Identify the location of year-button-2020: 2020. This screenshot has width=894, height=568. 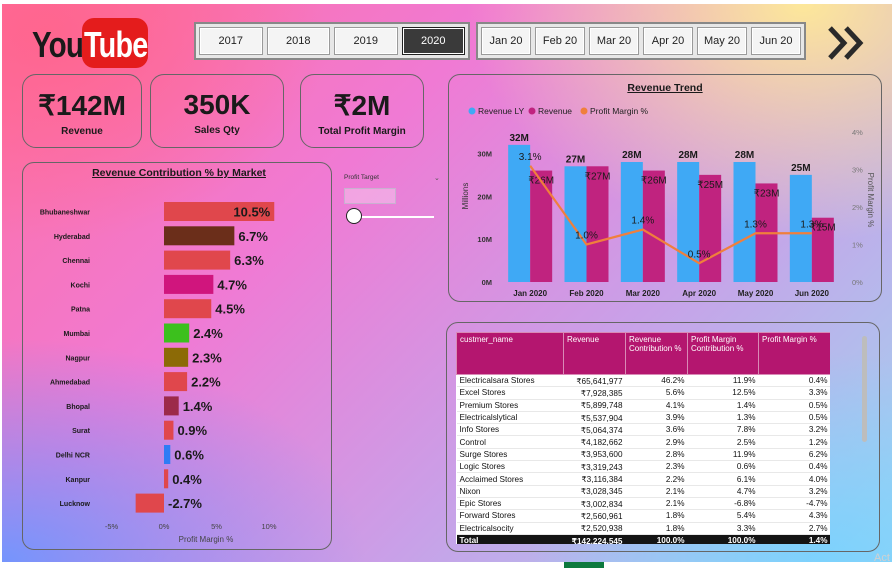
(433, 41).